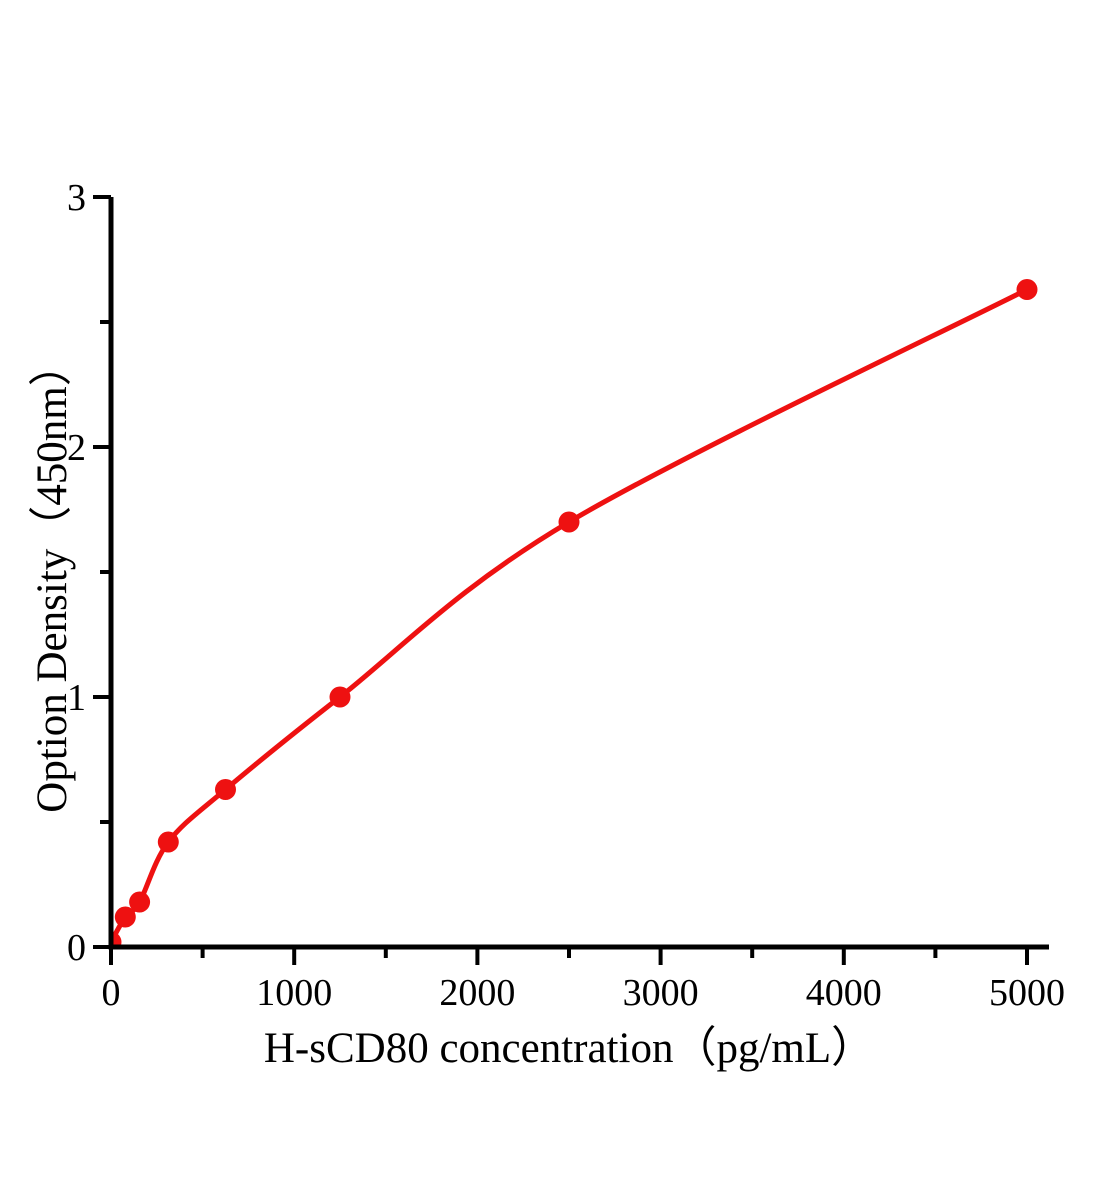 This screenshot has width=1104, height=1200. Describe the element at coordinates (76, 698) in the screenshot. I see `y-tick-label: 1` at that location.